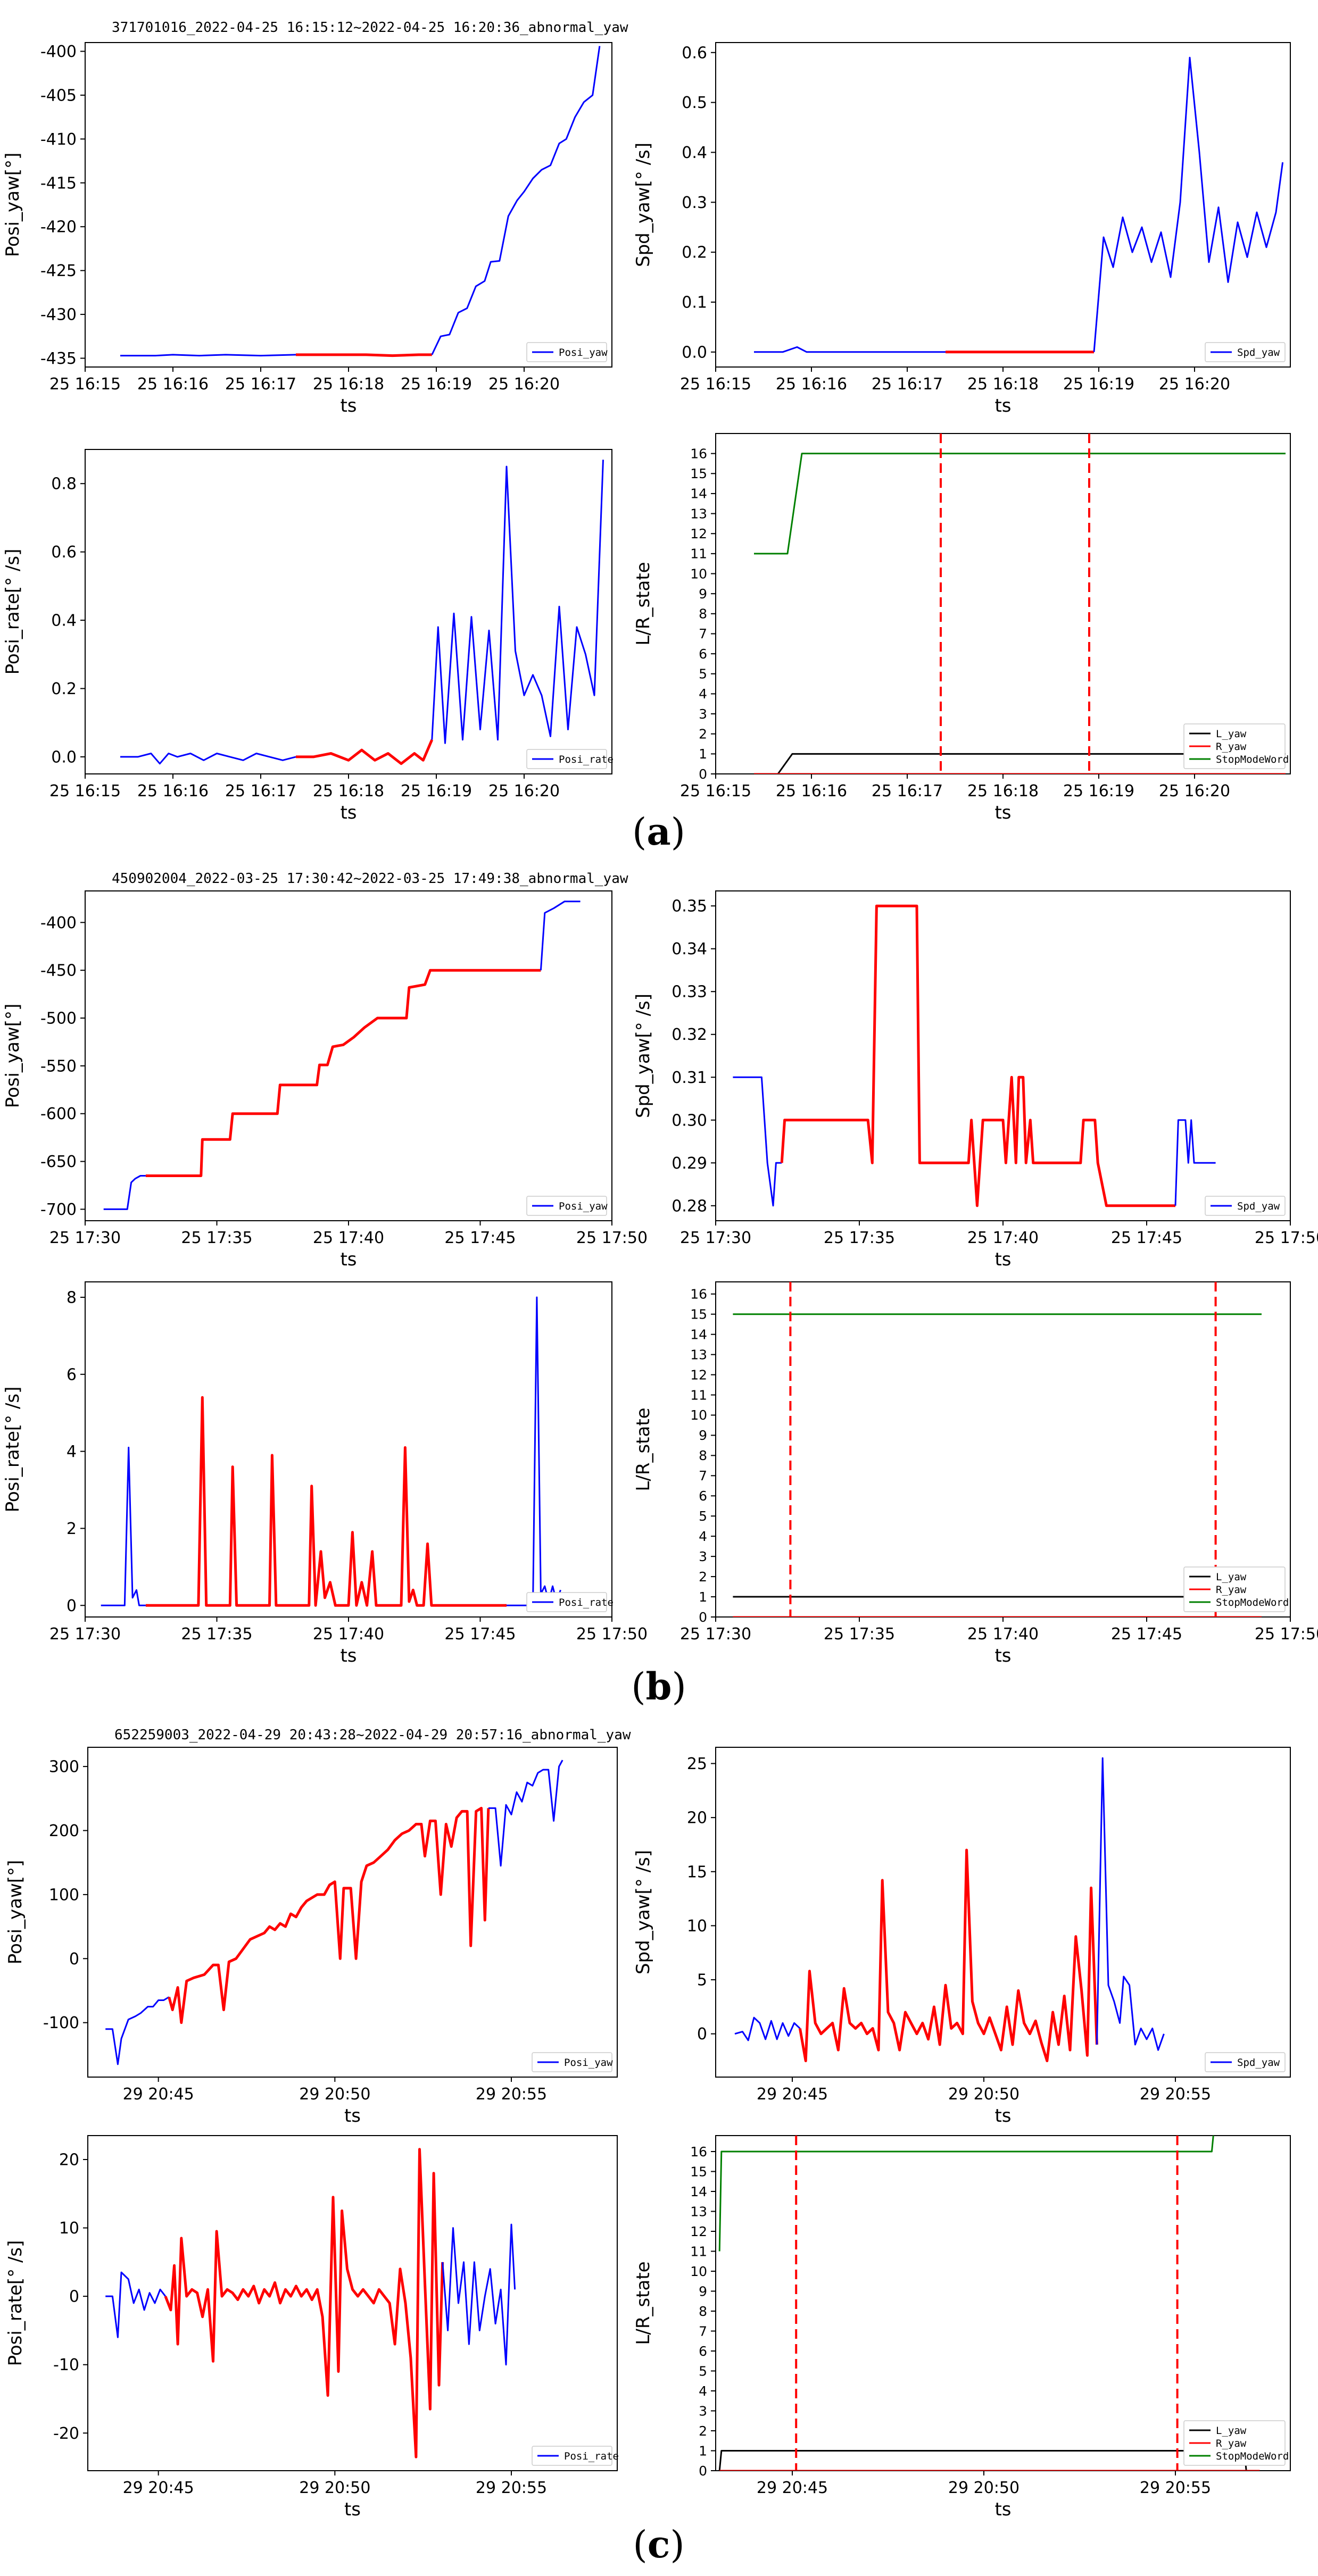 This screenshot has width=1318, height=2576. I want to click on y-tick-label: -415, so click(58, 184).